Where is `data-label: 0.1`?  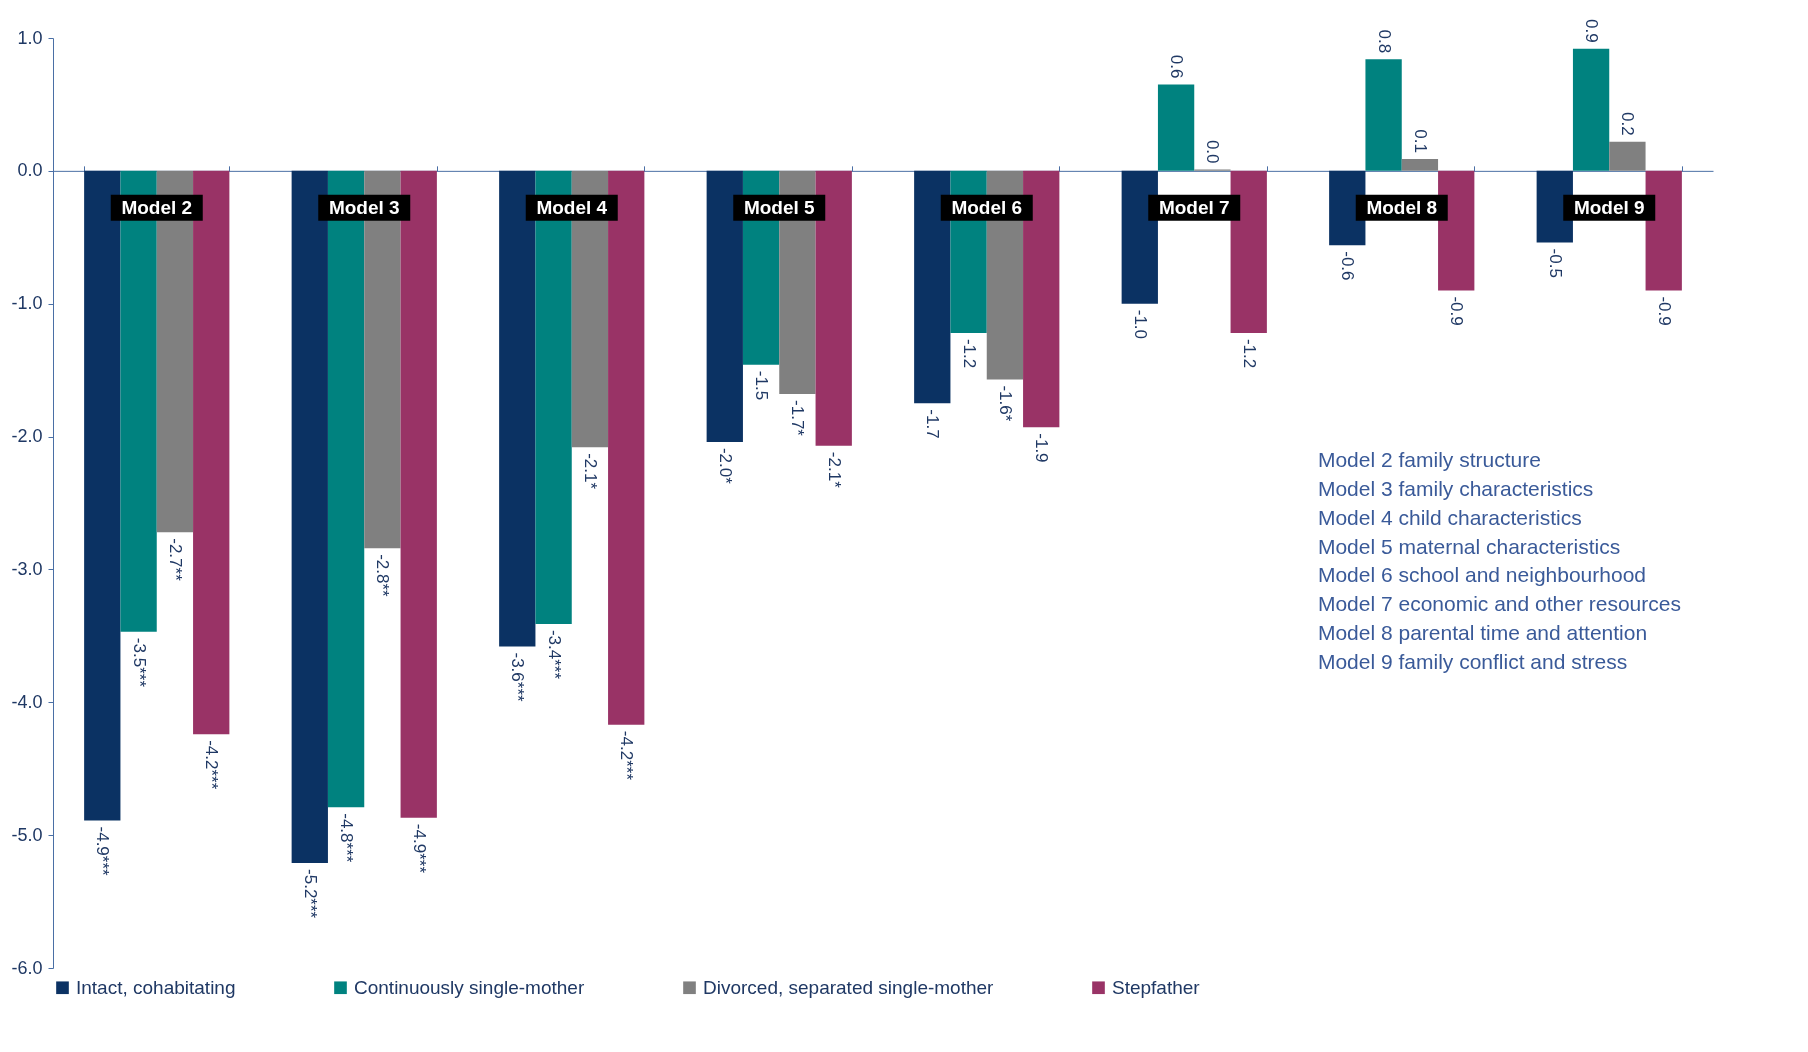 data-label: 0.1 is located at coordinates (1420, 141).